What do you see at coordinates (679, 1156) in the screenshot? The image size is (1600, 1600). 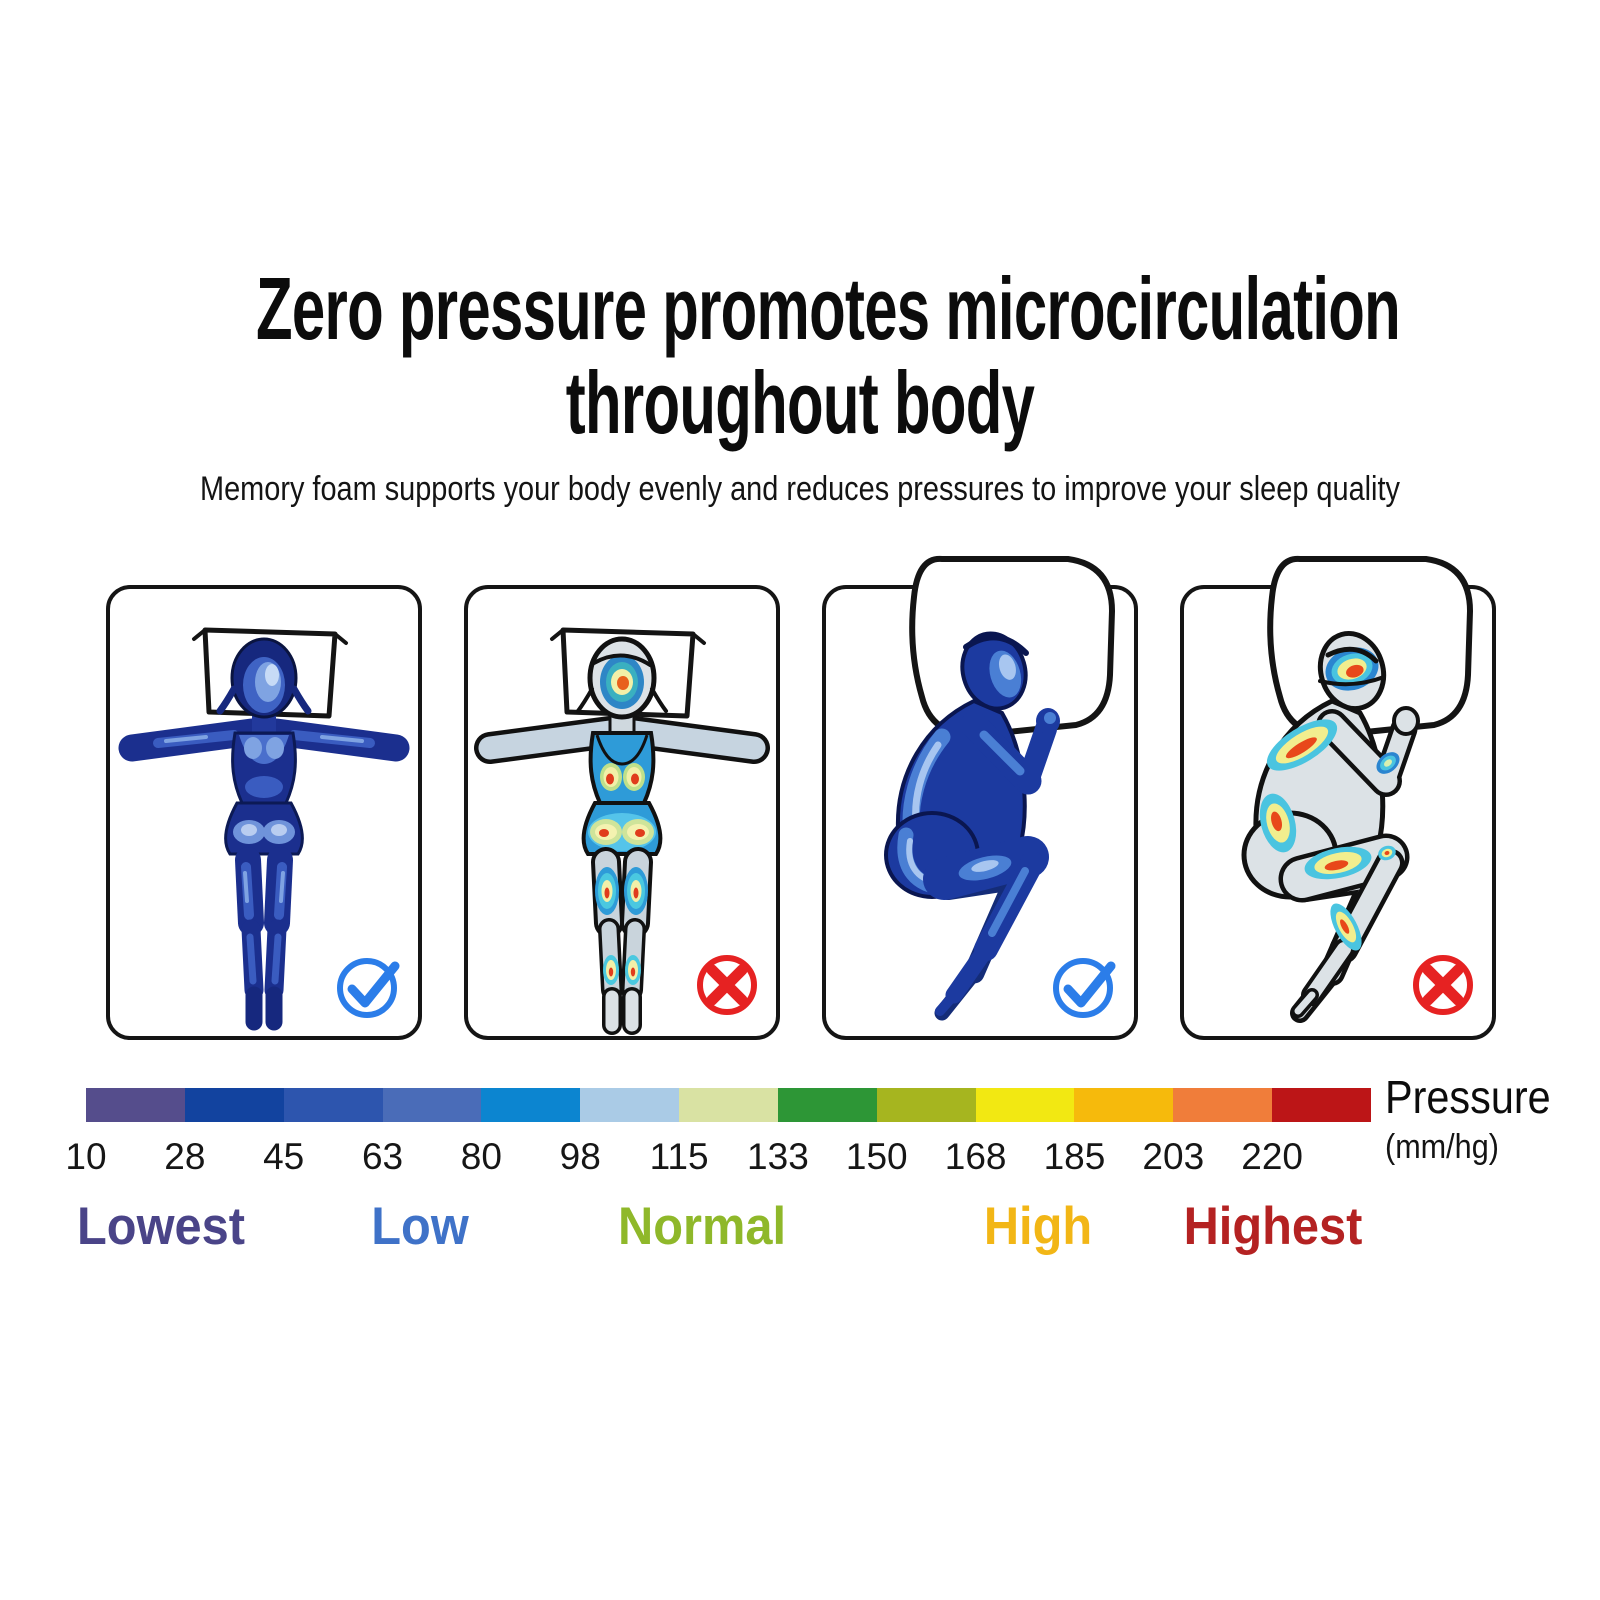 I see `scale-tick-label: 115` at bounding box center [679, 1156].